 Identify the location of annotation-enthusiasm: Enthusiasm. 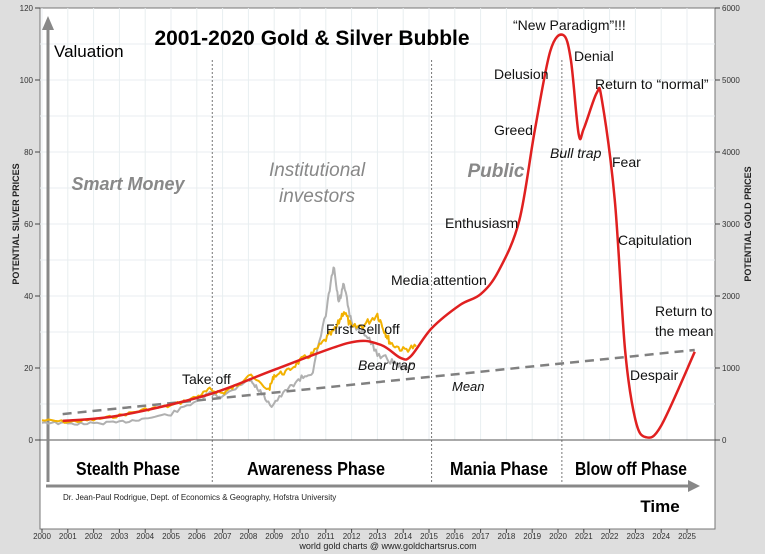
(481, 223).